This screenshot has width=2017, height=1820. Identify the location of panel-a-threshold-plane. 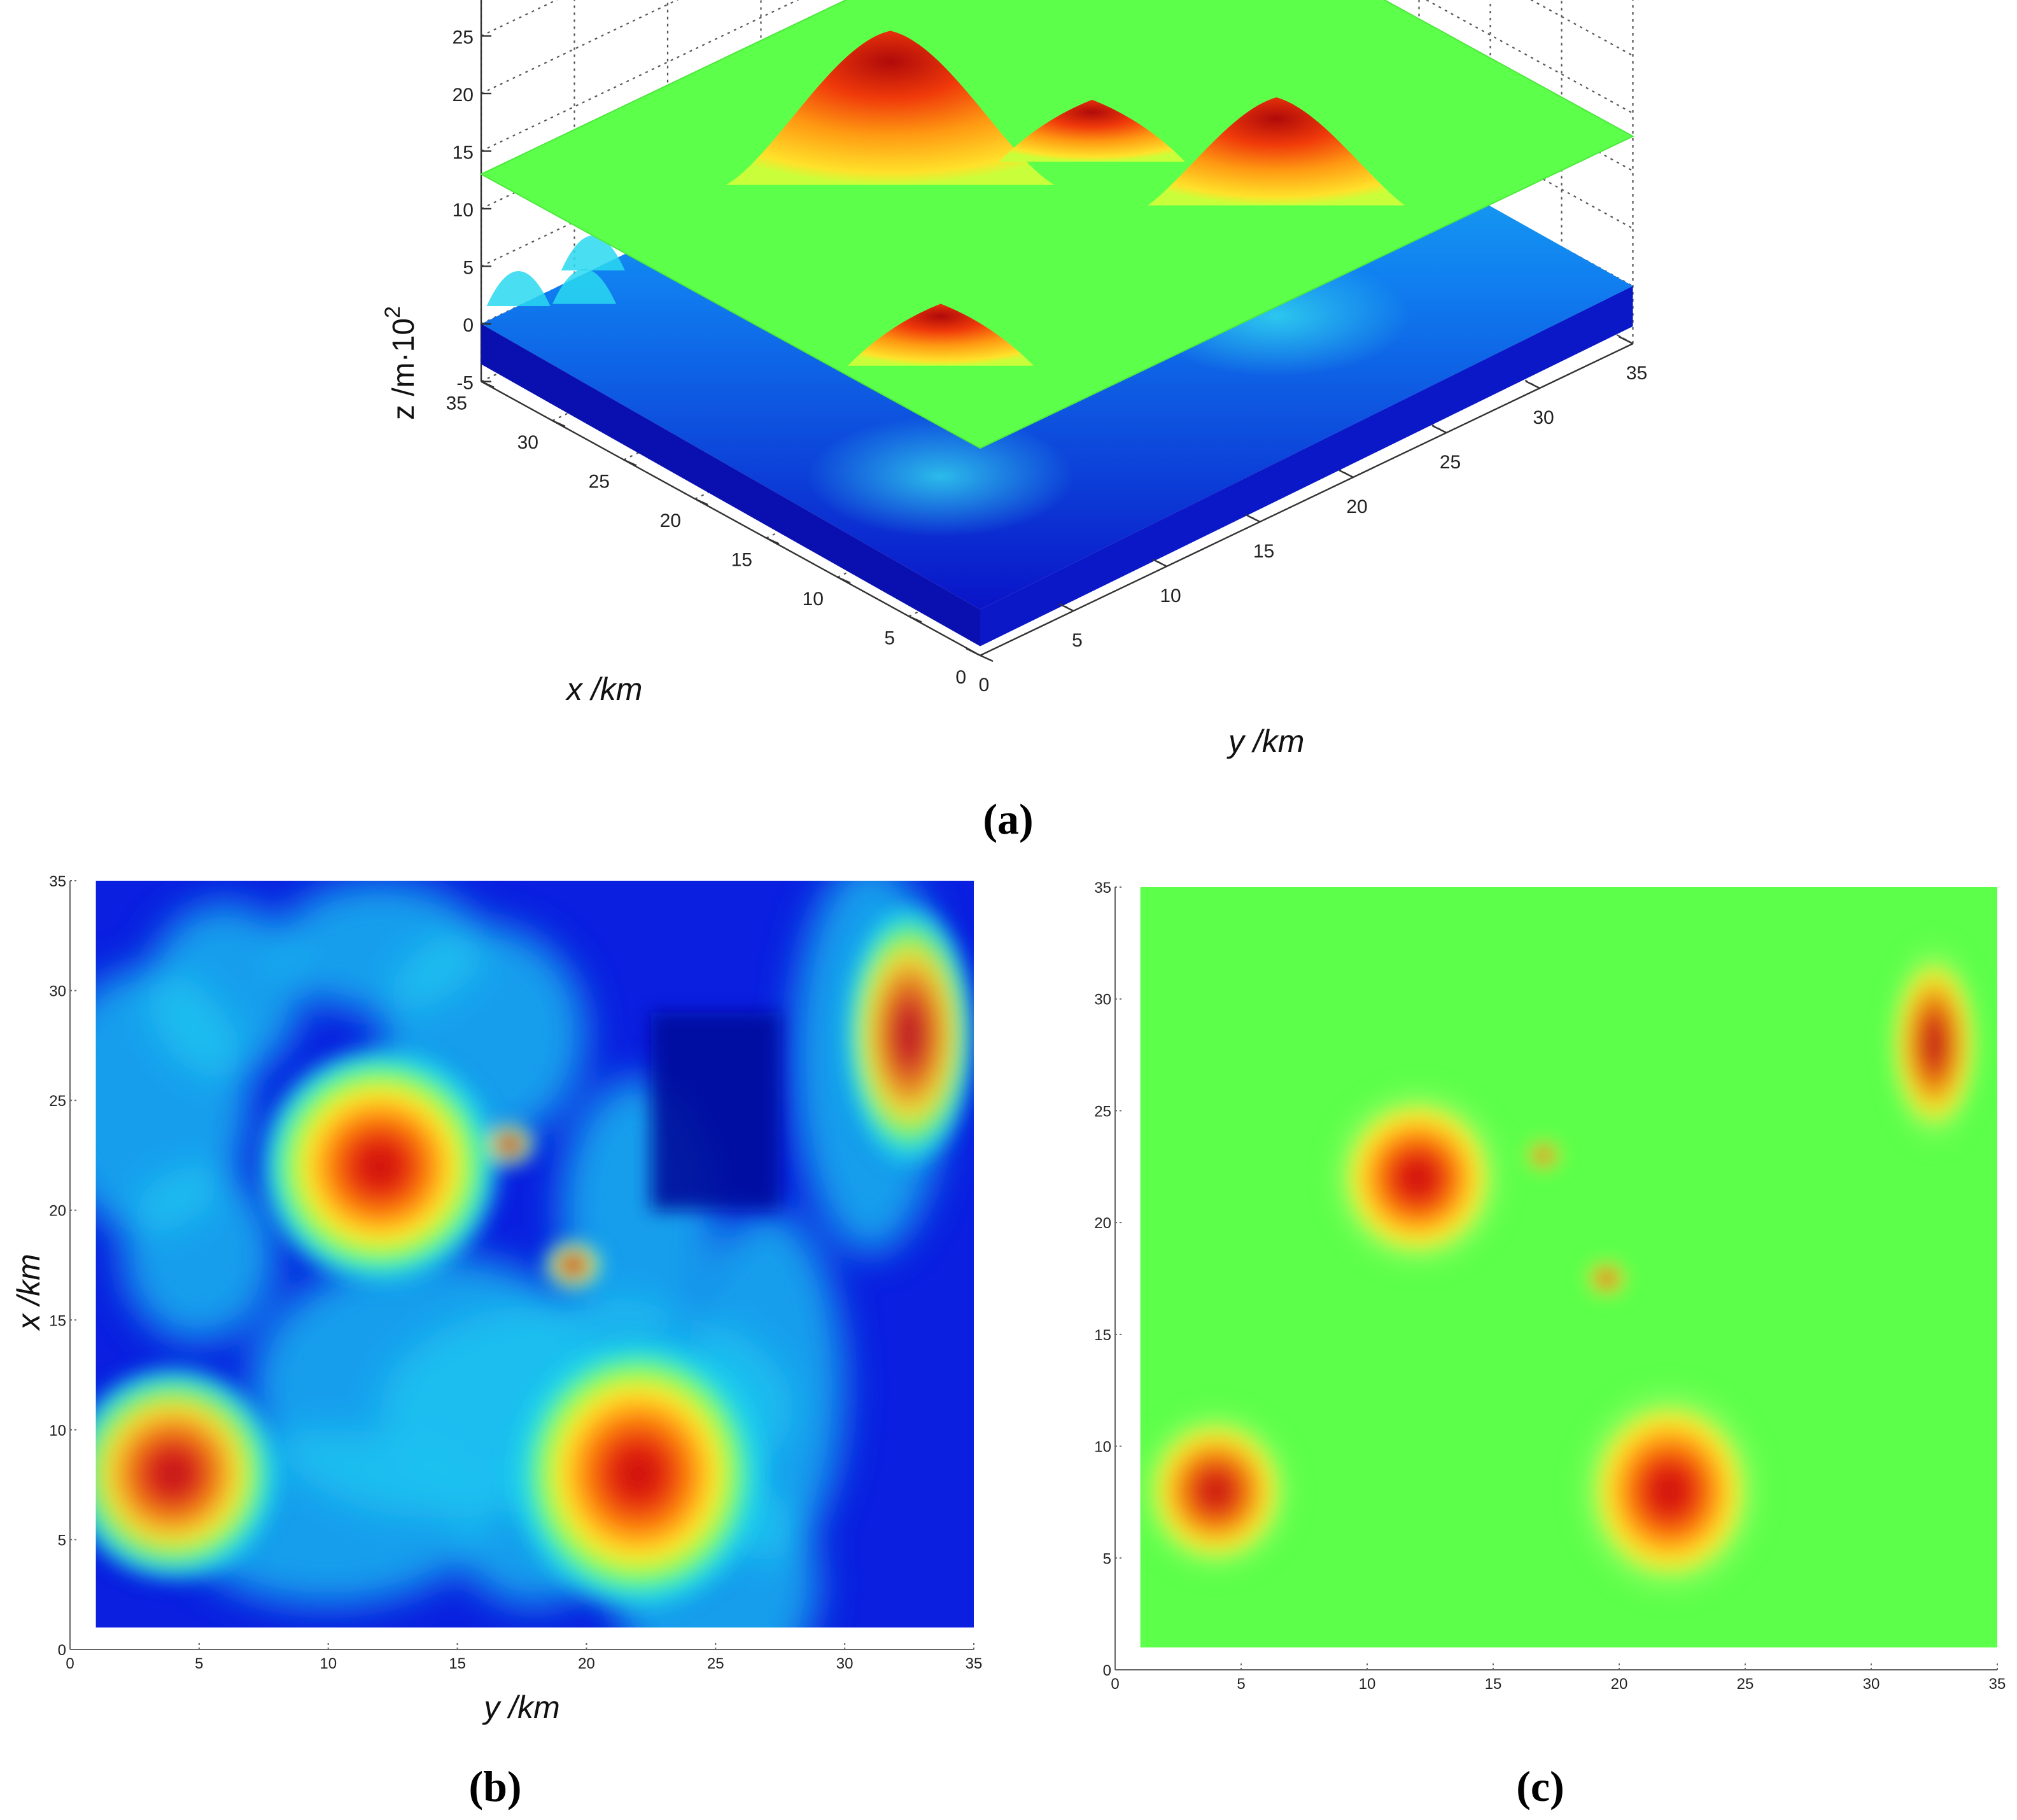
(1056, 224).